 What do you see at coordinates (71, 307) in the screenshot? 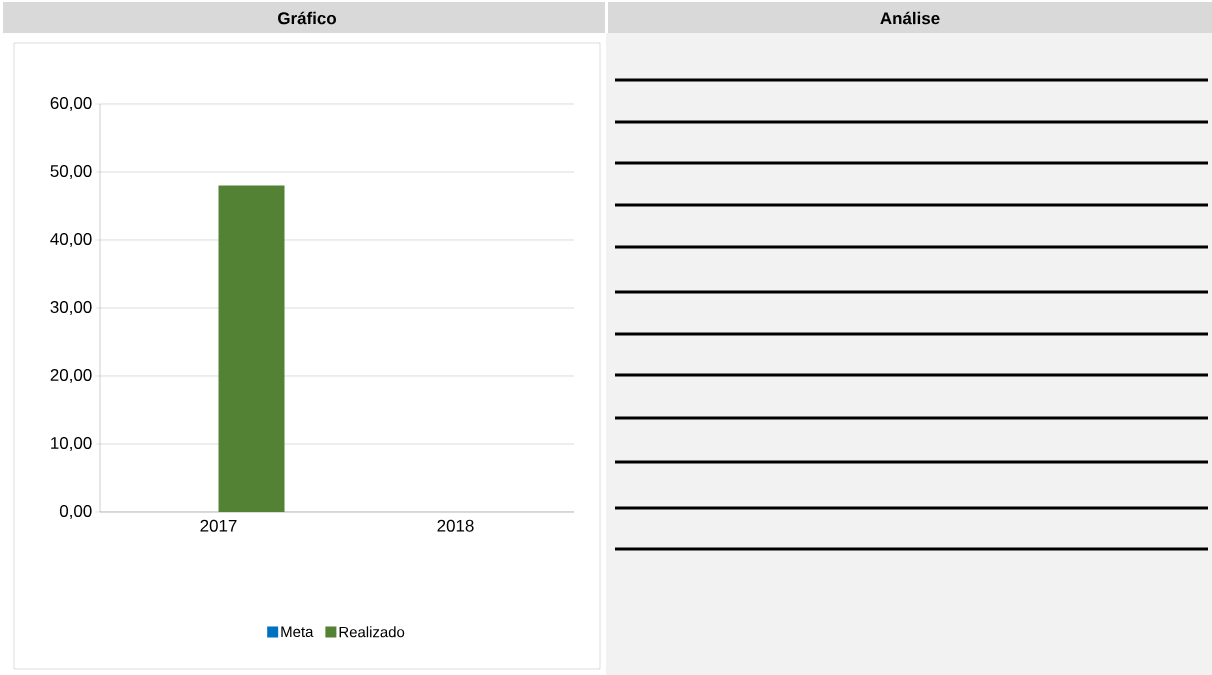
I see `y-tick-label: 30,00` at bounding box center [71, 307].